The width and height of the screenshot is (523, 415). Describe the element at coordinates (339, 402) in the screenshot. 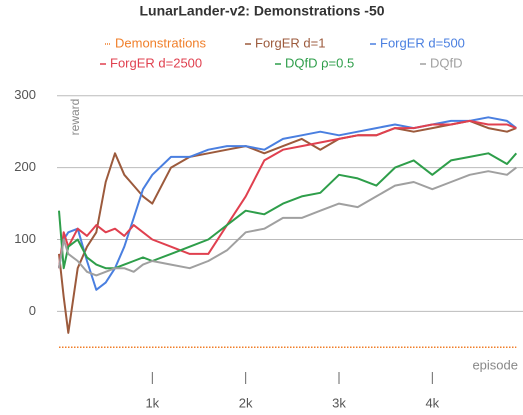

I see `x-tick-label: 3k` at that location.